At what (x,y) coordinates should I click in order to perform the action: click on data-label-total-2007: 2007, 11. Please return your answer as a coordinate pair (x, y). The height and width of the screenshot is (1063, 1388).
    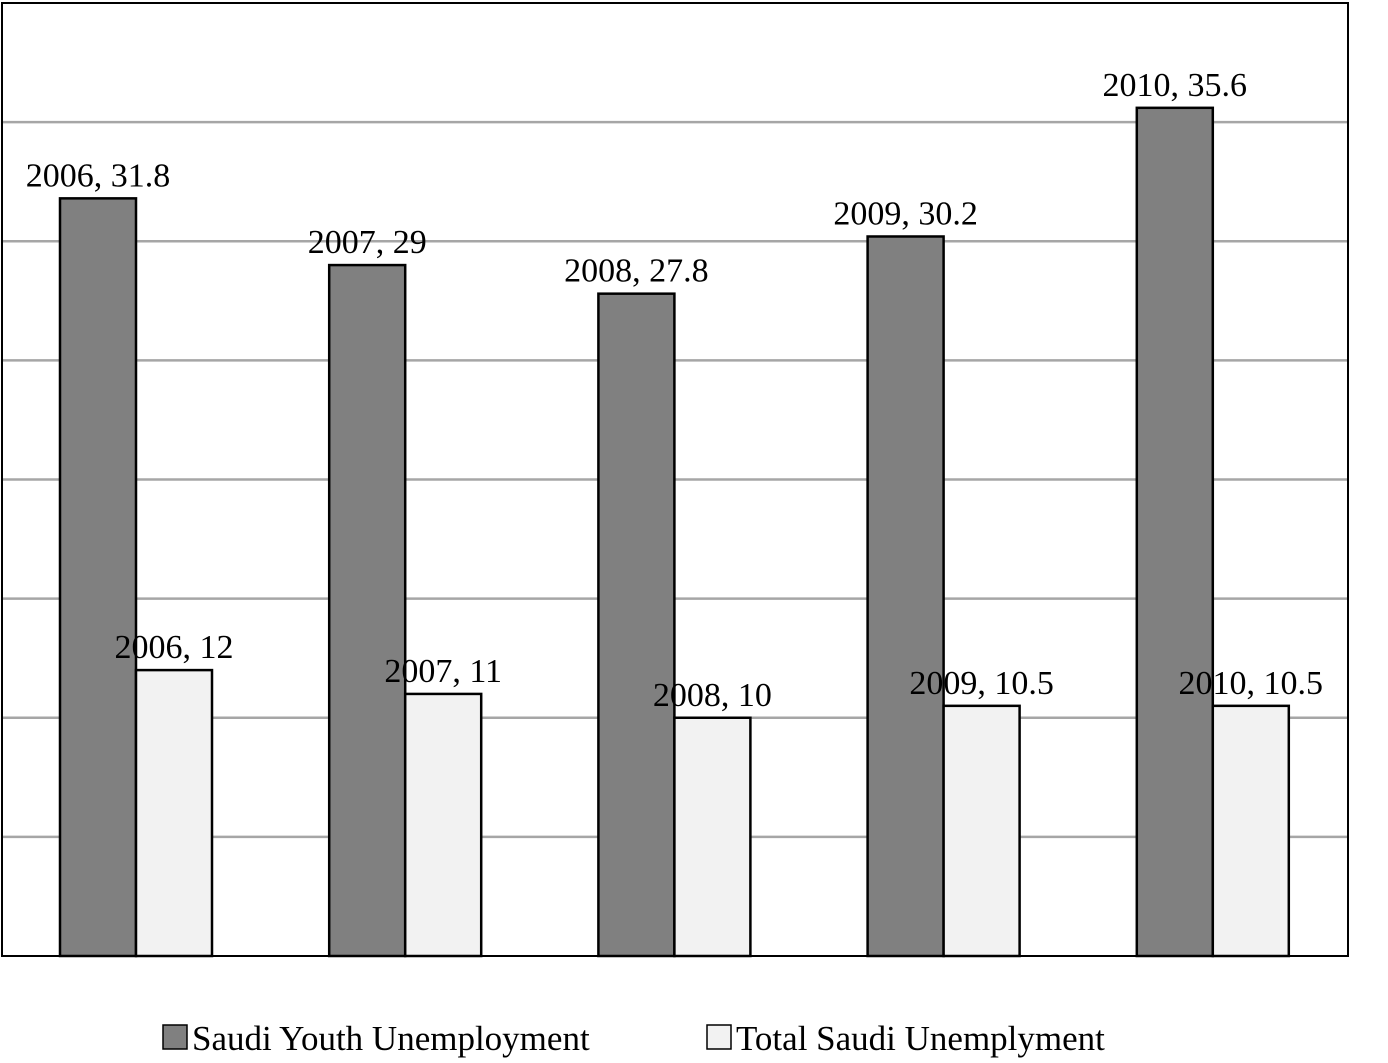
    Looking at the image, I should click on (443, 671).